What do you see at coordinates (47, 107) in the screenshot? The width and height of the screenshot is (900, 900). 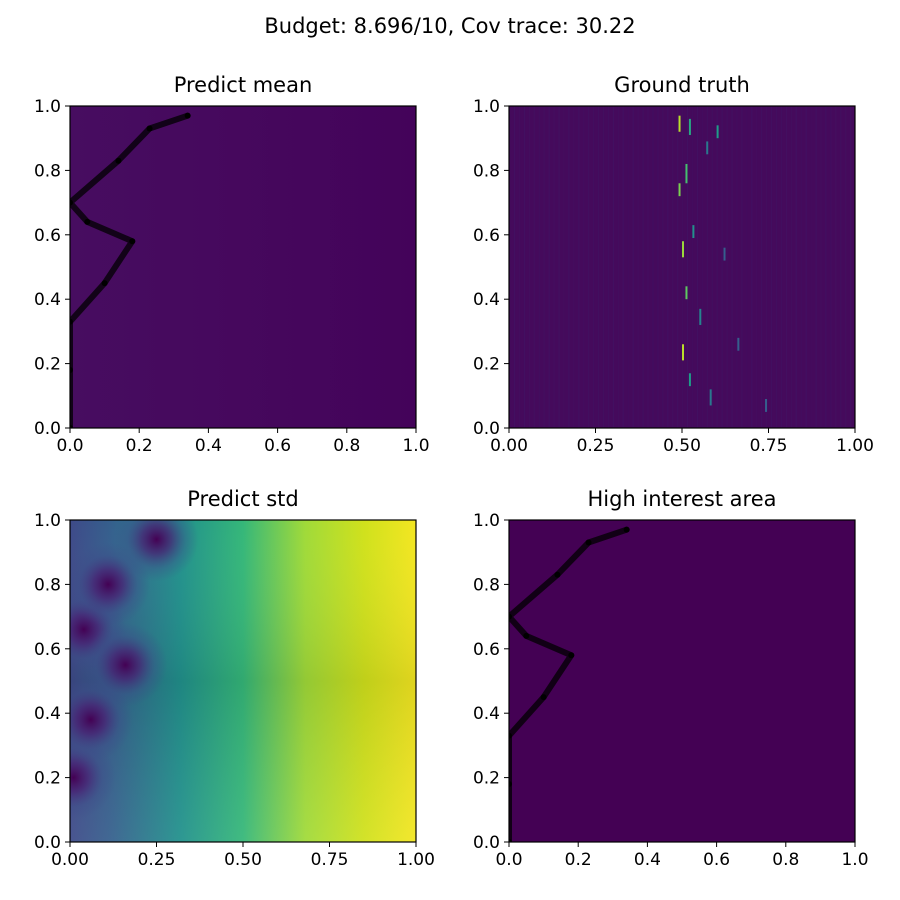 I see `y-tick-label: 1.0` at bounding box center [47, 107].